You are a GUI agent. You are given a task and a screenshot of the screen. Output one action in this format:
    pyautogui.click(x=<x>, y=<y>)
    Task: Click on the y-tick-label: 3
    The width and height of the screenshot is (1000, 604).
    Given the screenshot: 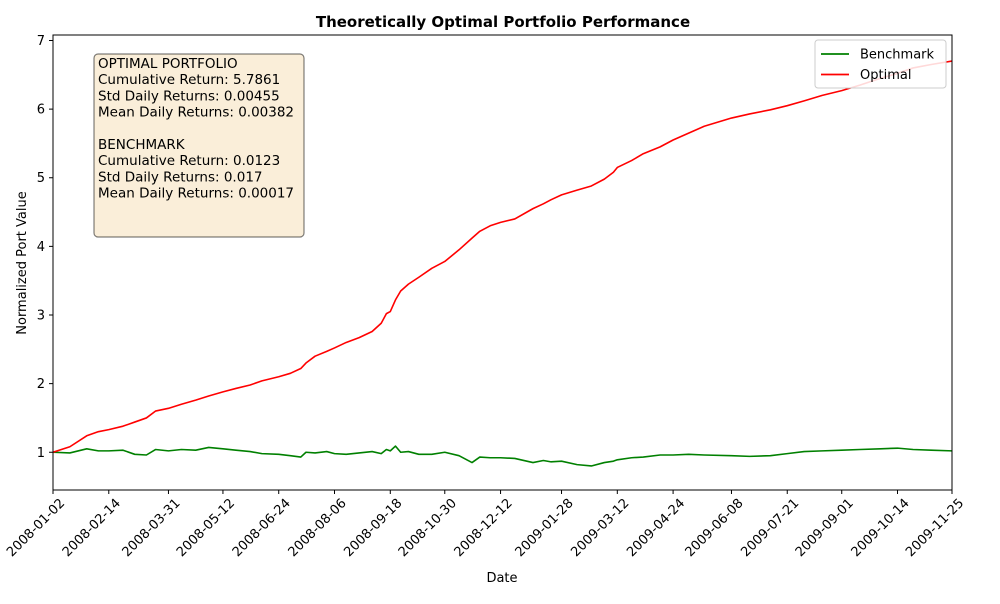 What is the action you would take?
    pyautogui.click(x=41, y=316)
    